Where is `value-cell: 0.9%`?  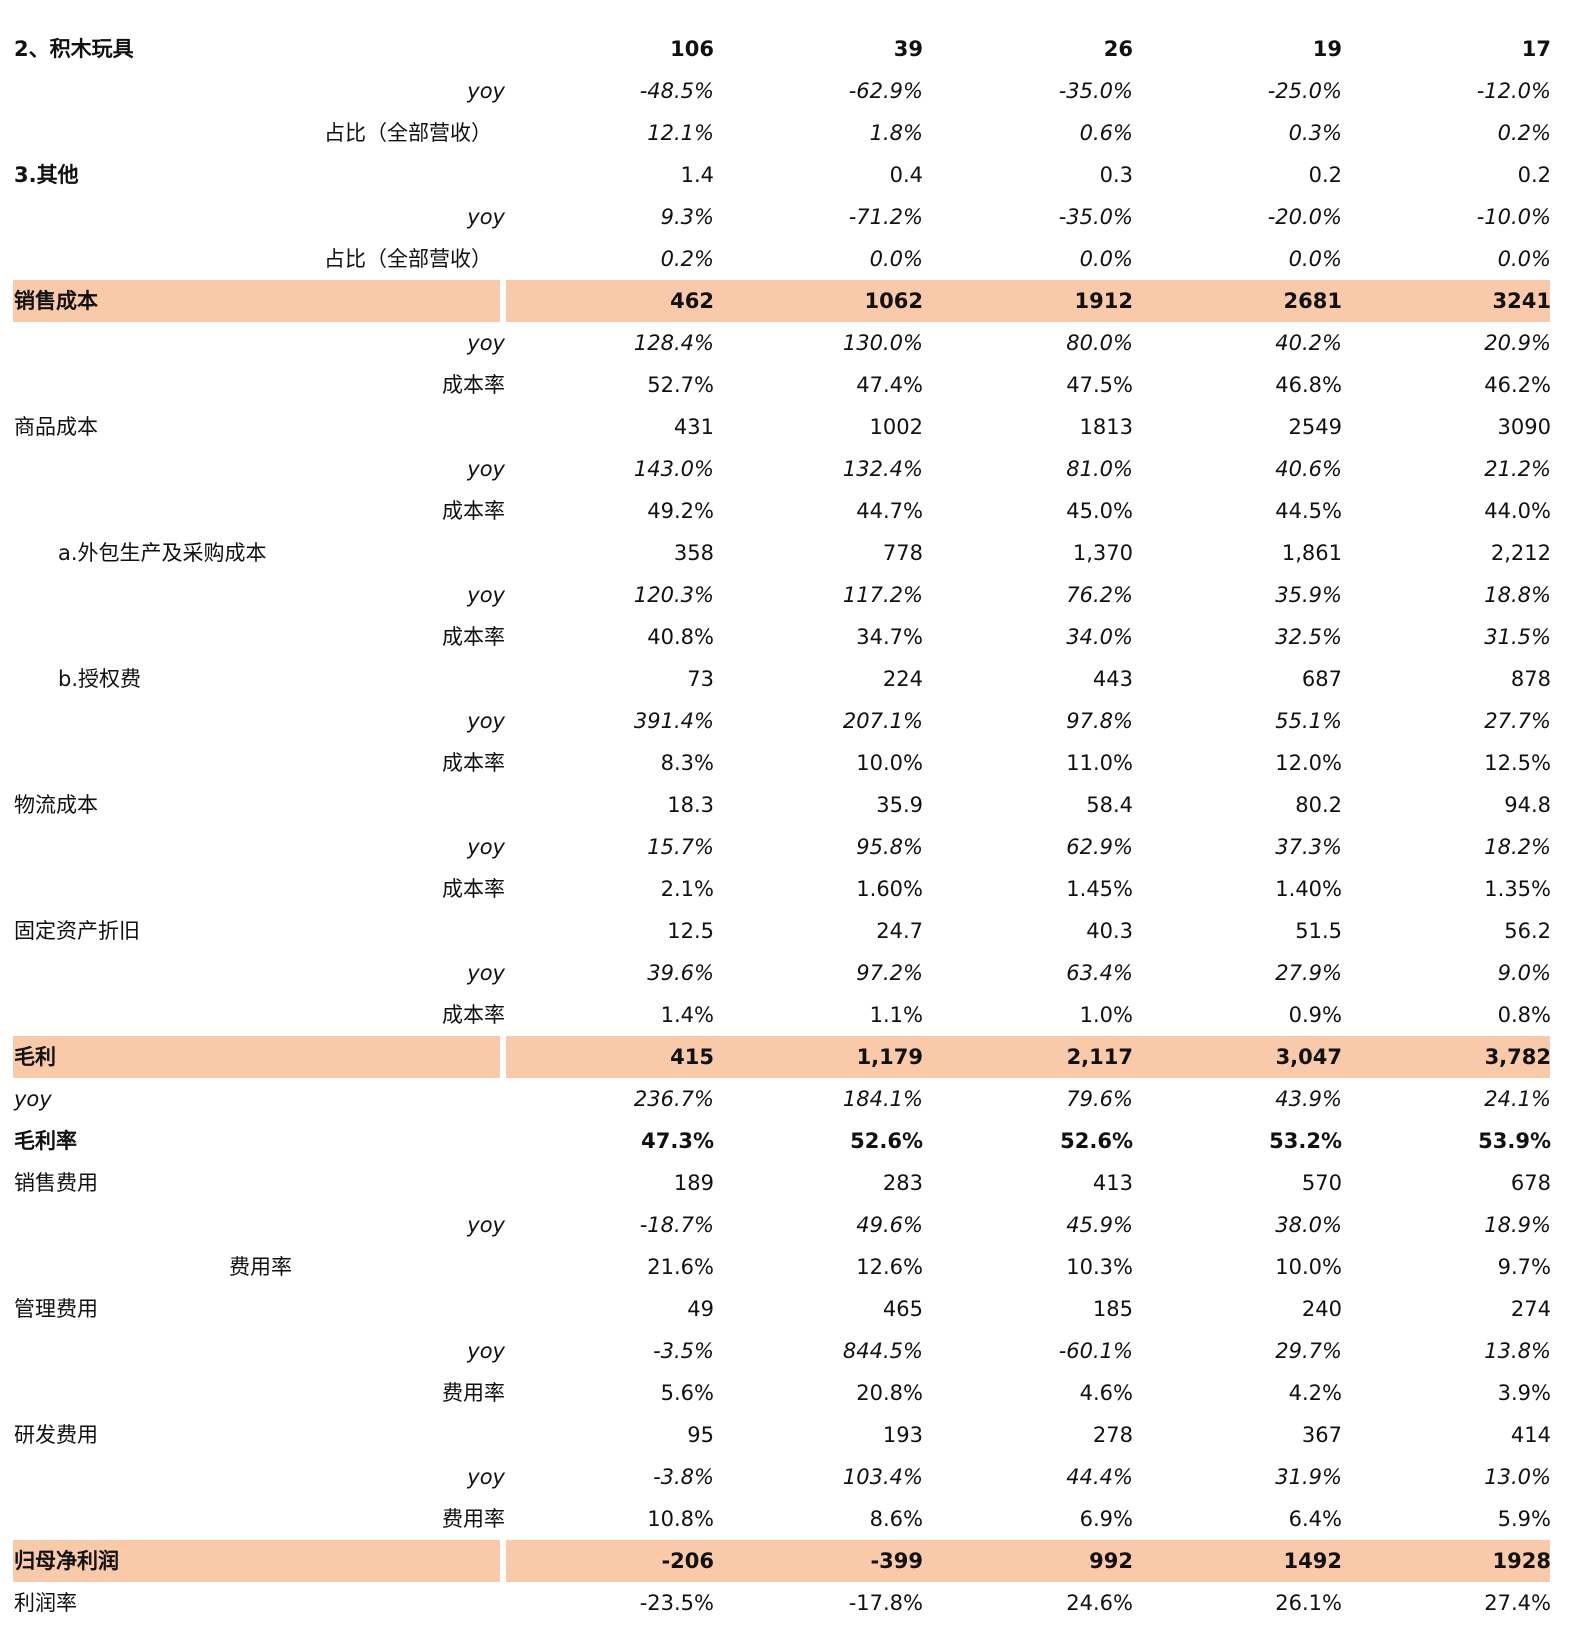
value-cell: 0.9% is located at coordinates (1315, 1015).